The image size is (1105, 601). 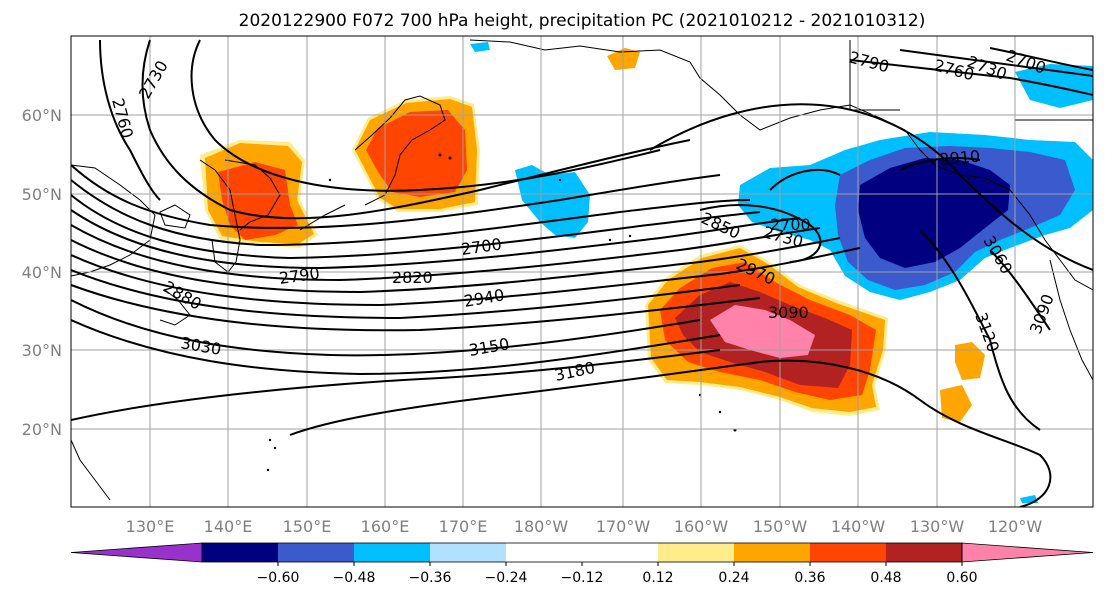 What do you see at coordinates (541, 526) in the screenshot?
I see `lon-label: 180°W` at bounding box center [541, 526].